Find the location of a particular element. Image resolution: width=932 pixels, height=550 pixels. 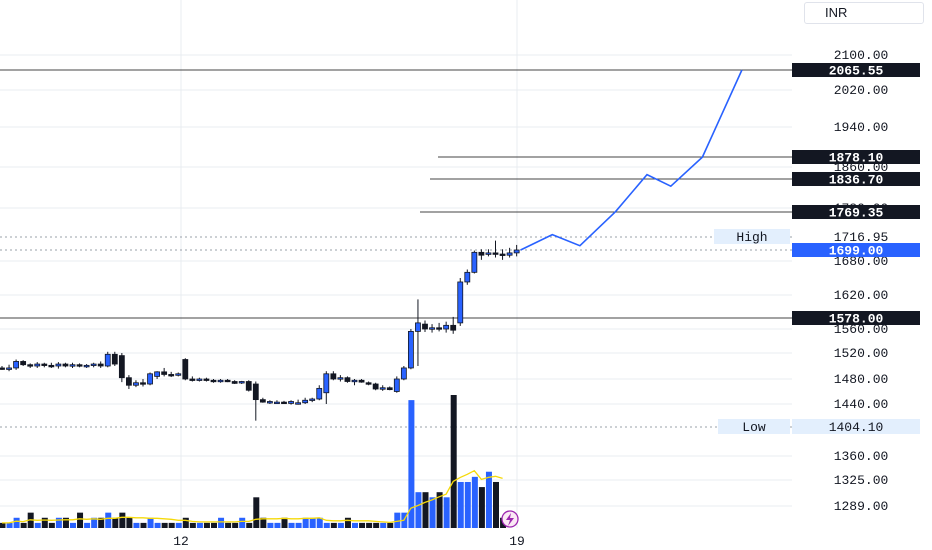

low-label: Low is located at coordinates (754, 427).